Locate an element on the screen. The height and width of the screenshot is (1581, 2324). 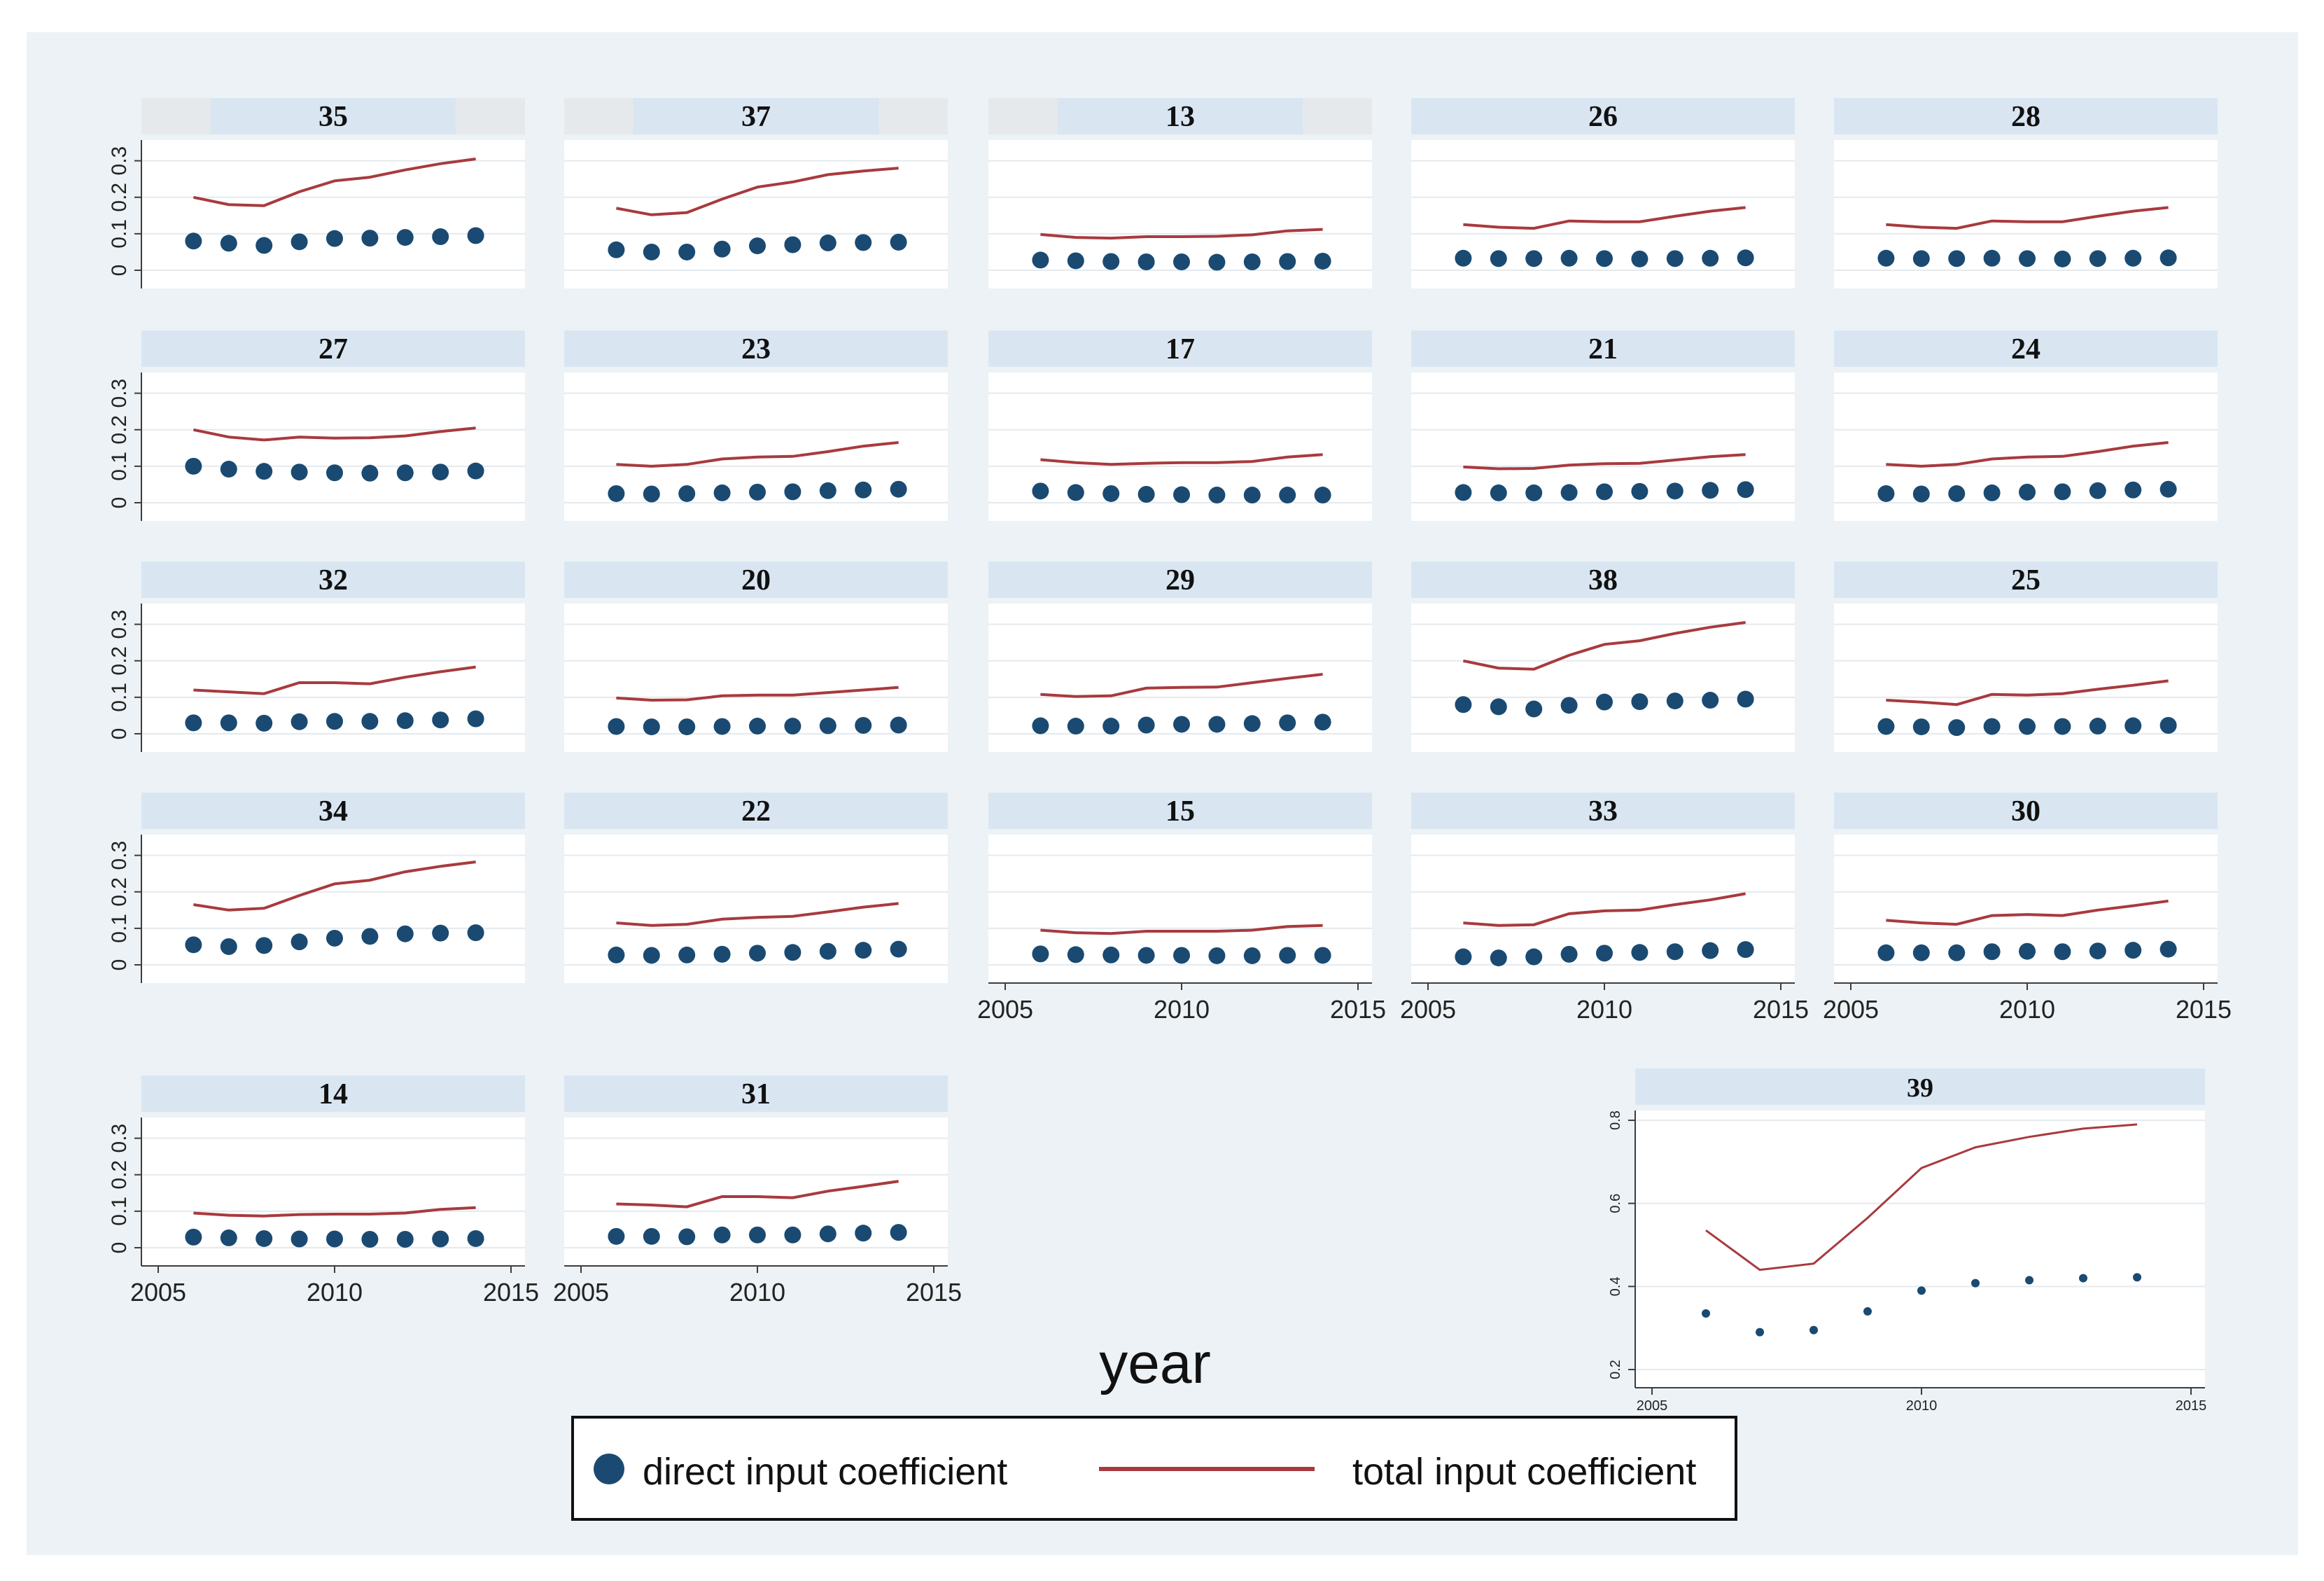
direct-point-31-2012 is located at coordinates (827, 1234).